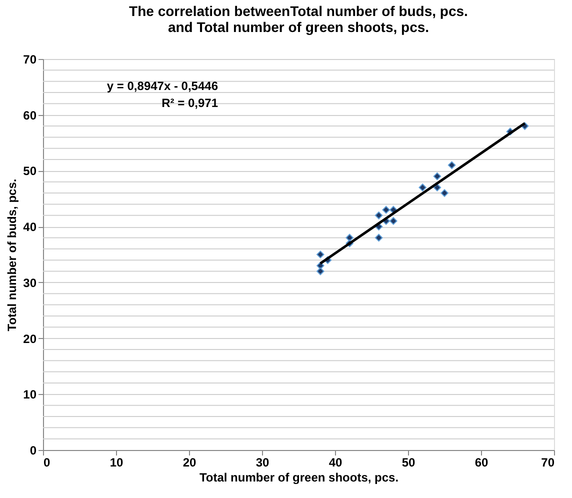  What do you see at coordinates (30, 115) in the screenshot?
I see `y-tick-label: 60` at bounding box center [30, 115].